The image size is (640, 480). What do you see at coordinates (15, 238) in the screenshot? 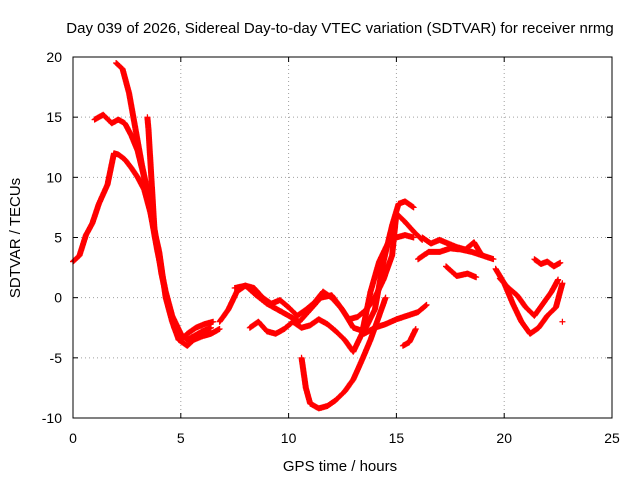
I see `y-axis-label: SDTVAR / TECUs` at bounding box center [15, 238].